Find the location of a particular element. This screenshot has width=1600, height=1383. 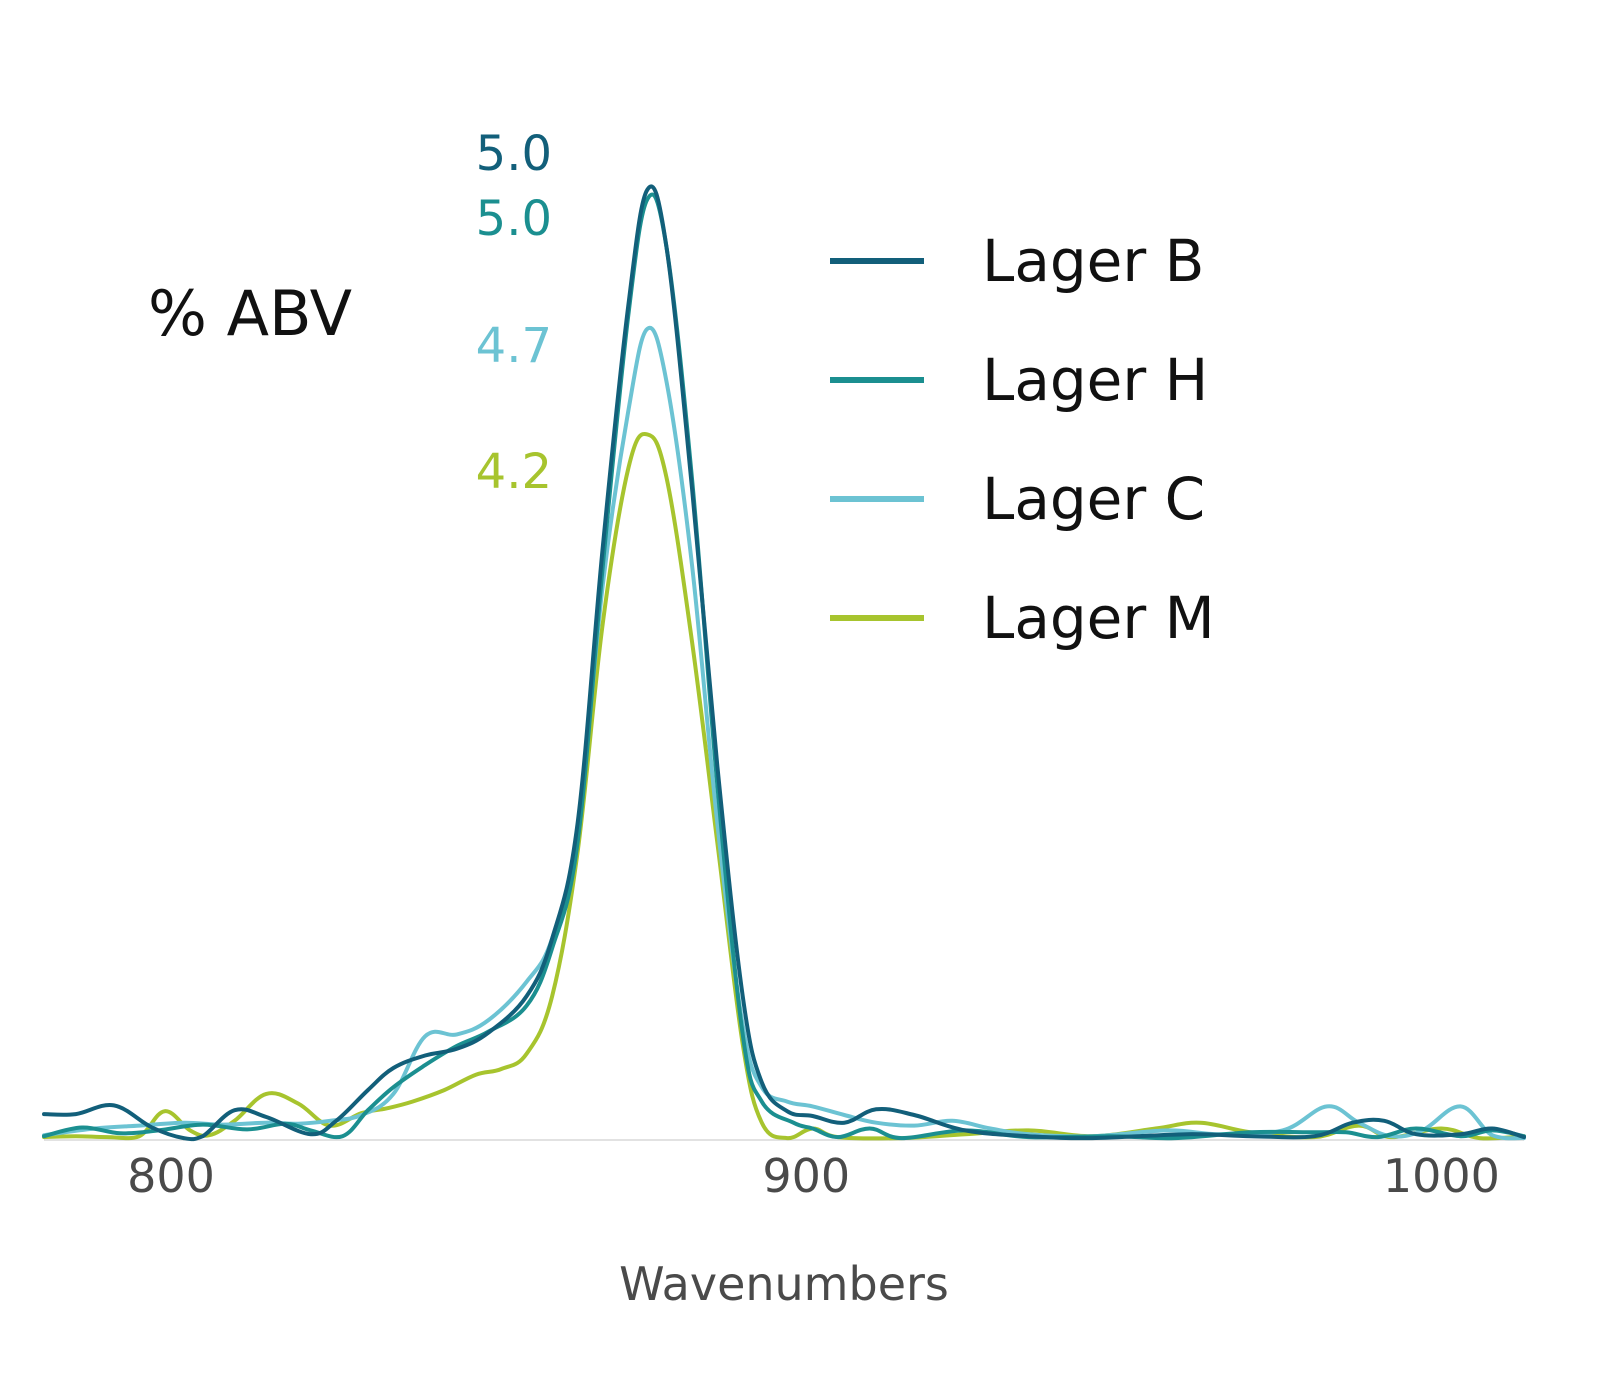

peak-labels: 5.0 5.0 4.7 4.2 is located at coordinates (514, 313).